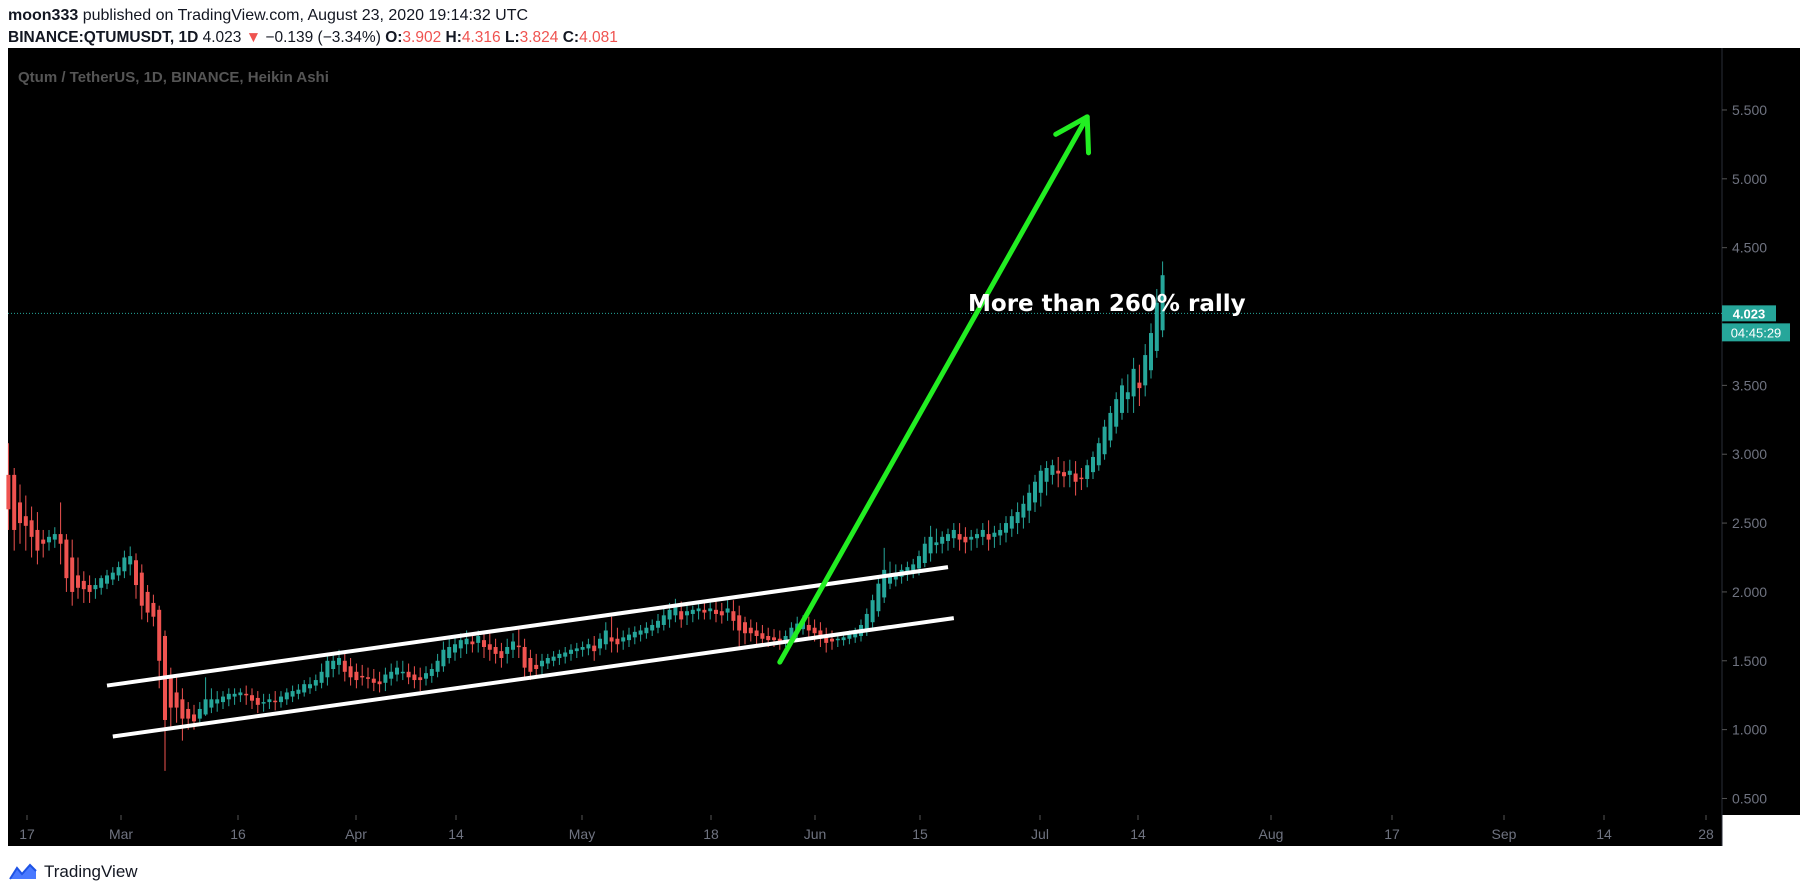 This screenshot has height=895, width=1805. I want to click on price-axis, so click(1761, 431).